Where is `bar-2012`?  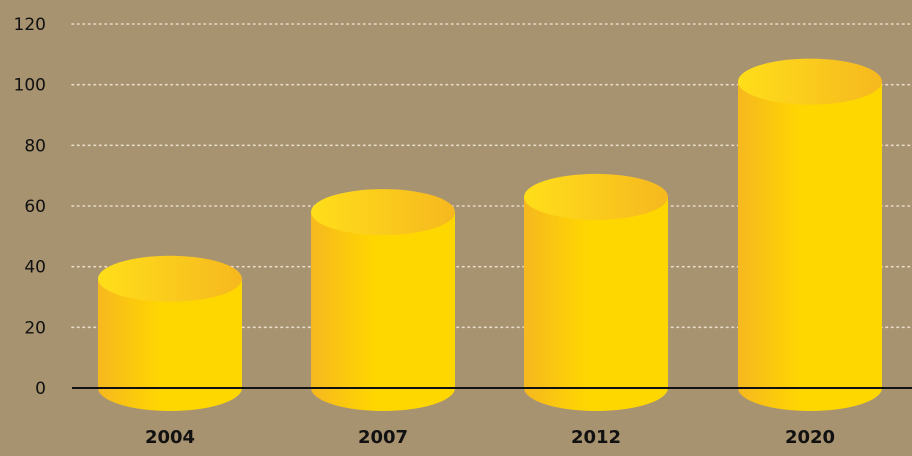 bar-2012 is located at coordinates (596, 292).